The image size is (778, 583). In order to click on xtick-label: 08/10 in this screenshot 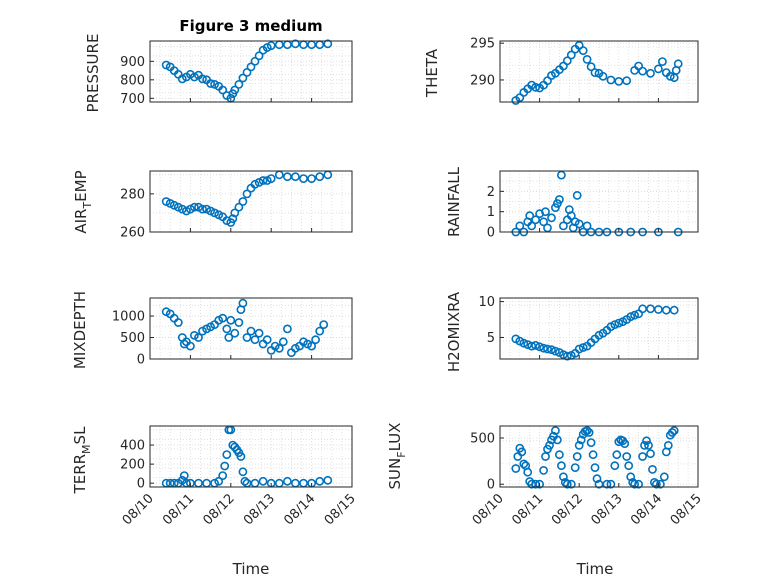, I will do `click(488, 509)`.